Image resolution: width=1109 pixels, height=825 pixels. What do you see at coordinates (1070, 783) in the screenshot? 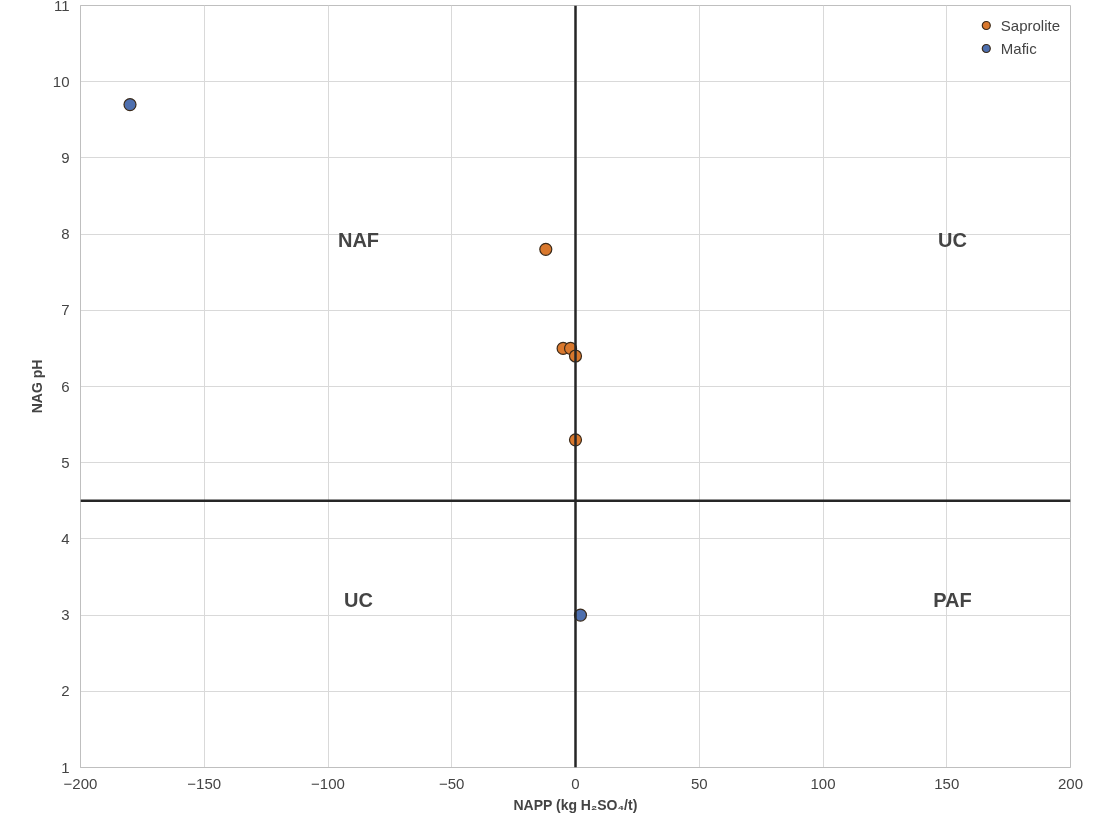
I see `x-tick-label: 200` at bounding box center [1070, 783].